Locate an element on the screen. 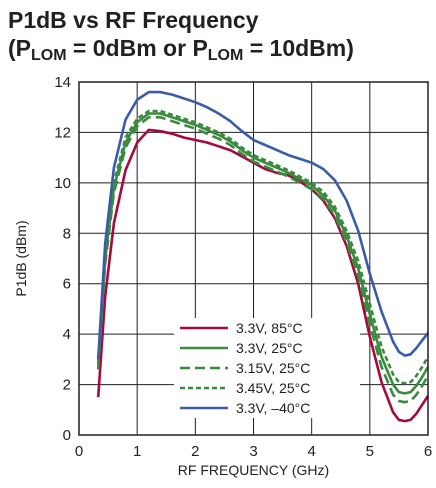 The width and height of the screenshot is (436, 488). y-axis-label: P1dB (dBm) is located at coordinates (21, 258).